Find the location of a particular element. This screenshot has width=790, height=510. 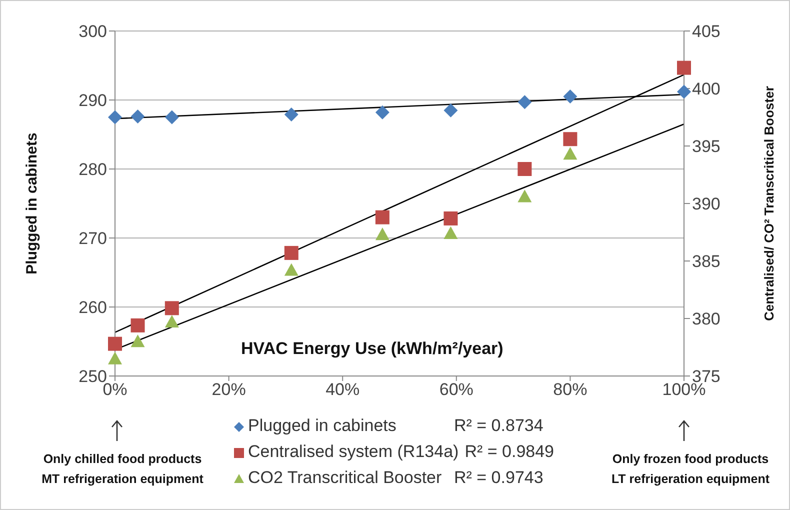

text: Only frozen food products LT refrigeration equipment is located at coordinates (690, 469).